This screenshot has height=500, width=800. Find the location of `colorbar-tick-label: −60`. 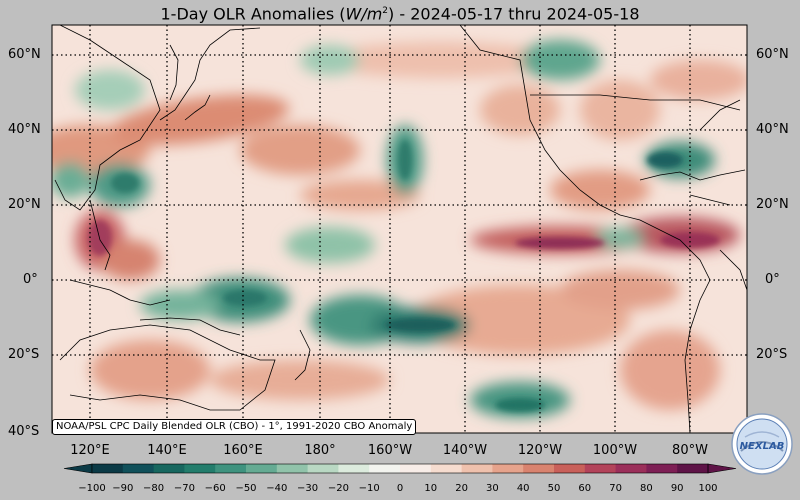

colorbar-tick-label: −60 is located at coordinates (215, 488).